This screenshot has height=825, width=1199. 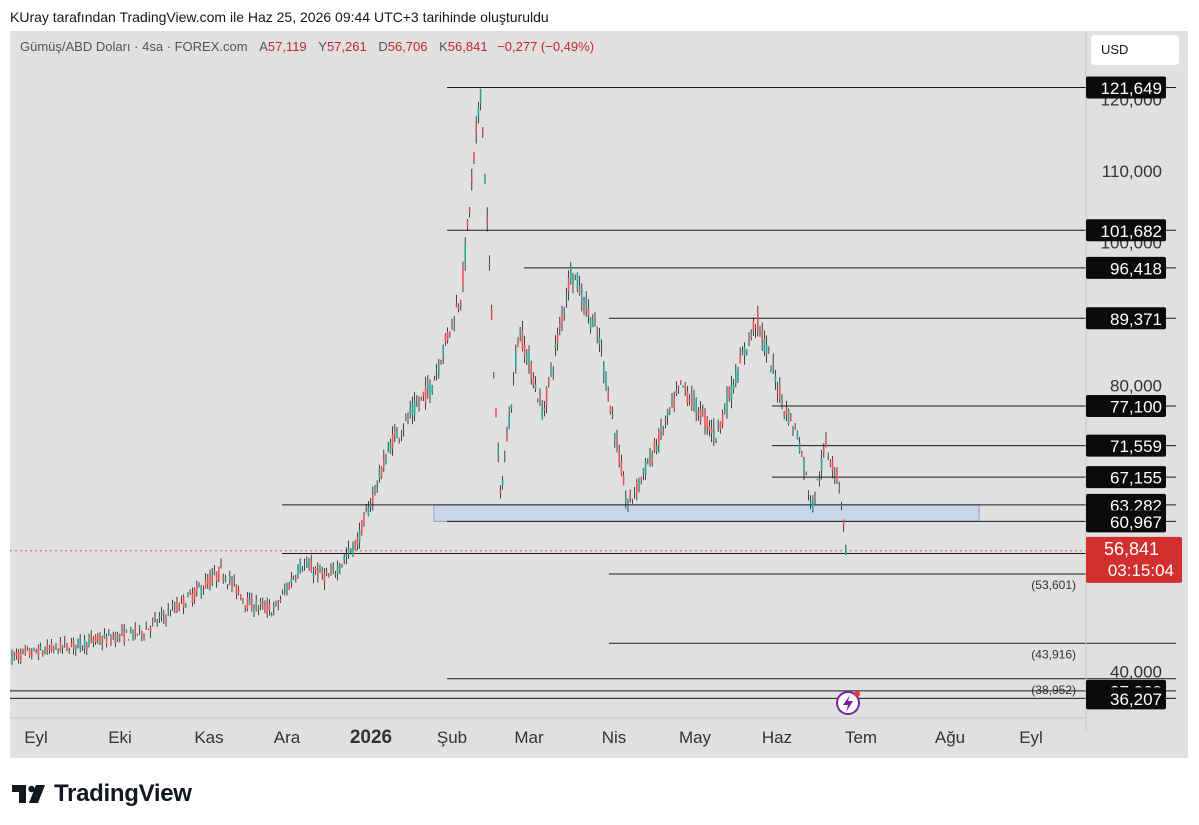 I want to click on bar-countdown: 03:15:04, so click(x=1141, y=570).